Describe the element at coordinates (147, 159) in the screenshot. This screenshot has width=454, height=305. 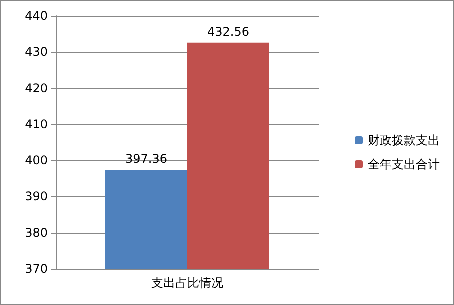
I see `data-label: 397.36` at that location.